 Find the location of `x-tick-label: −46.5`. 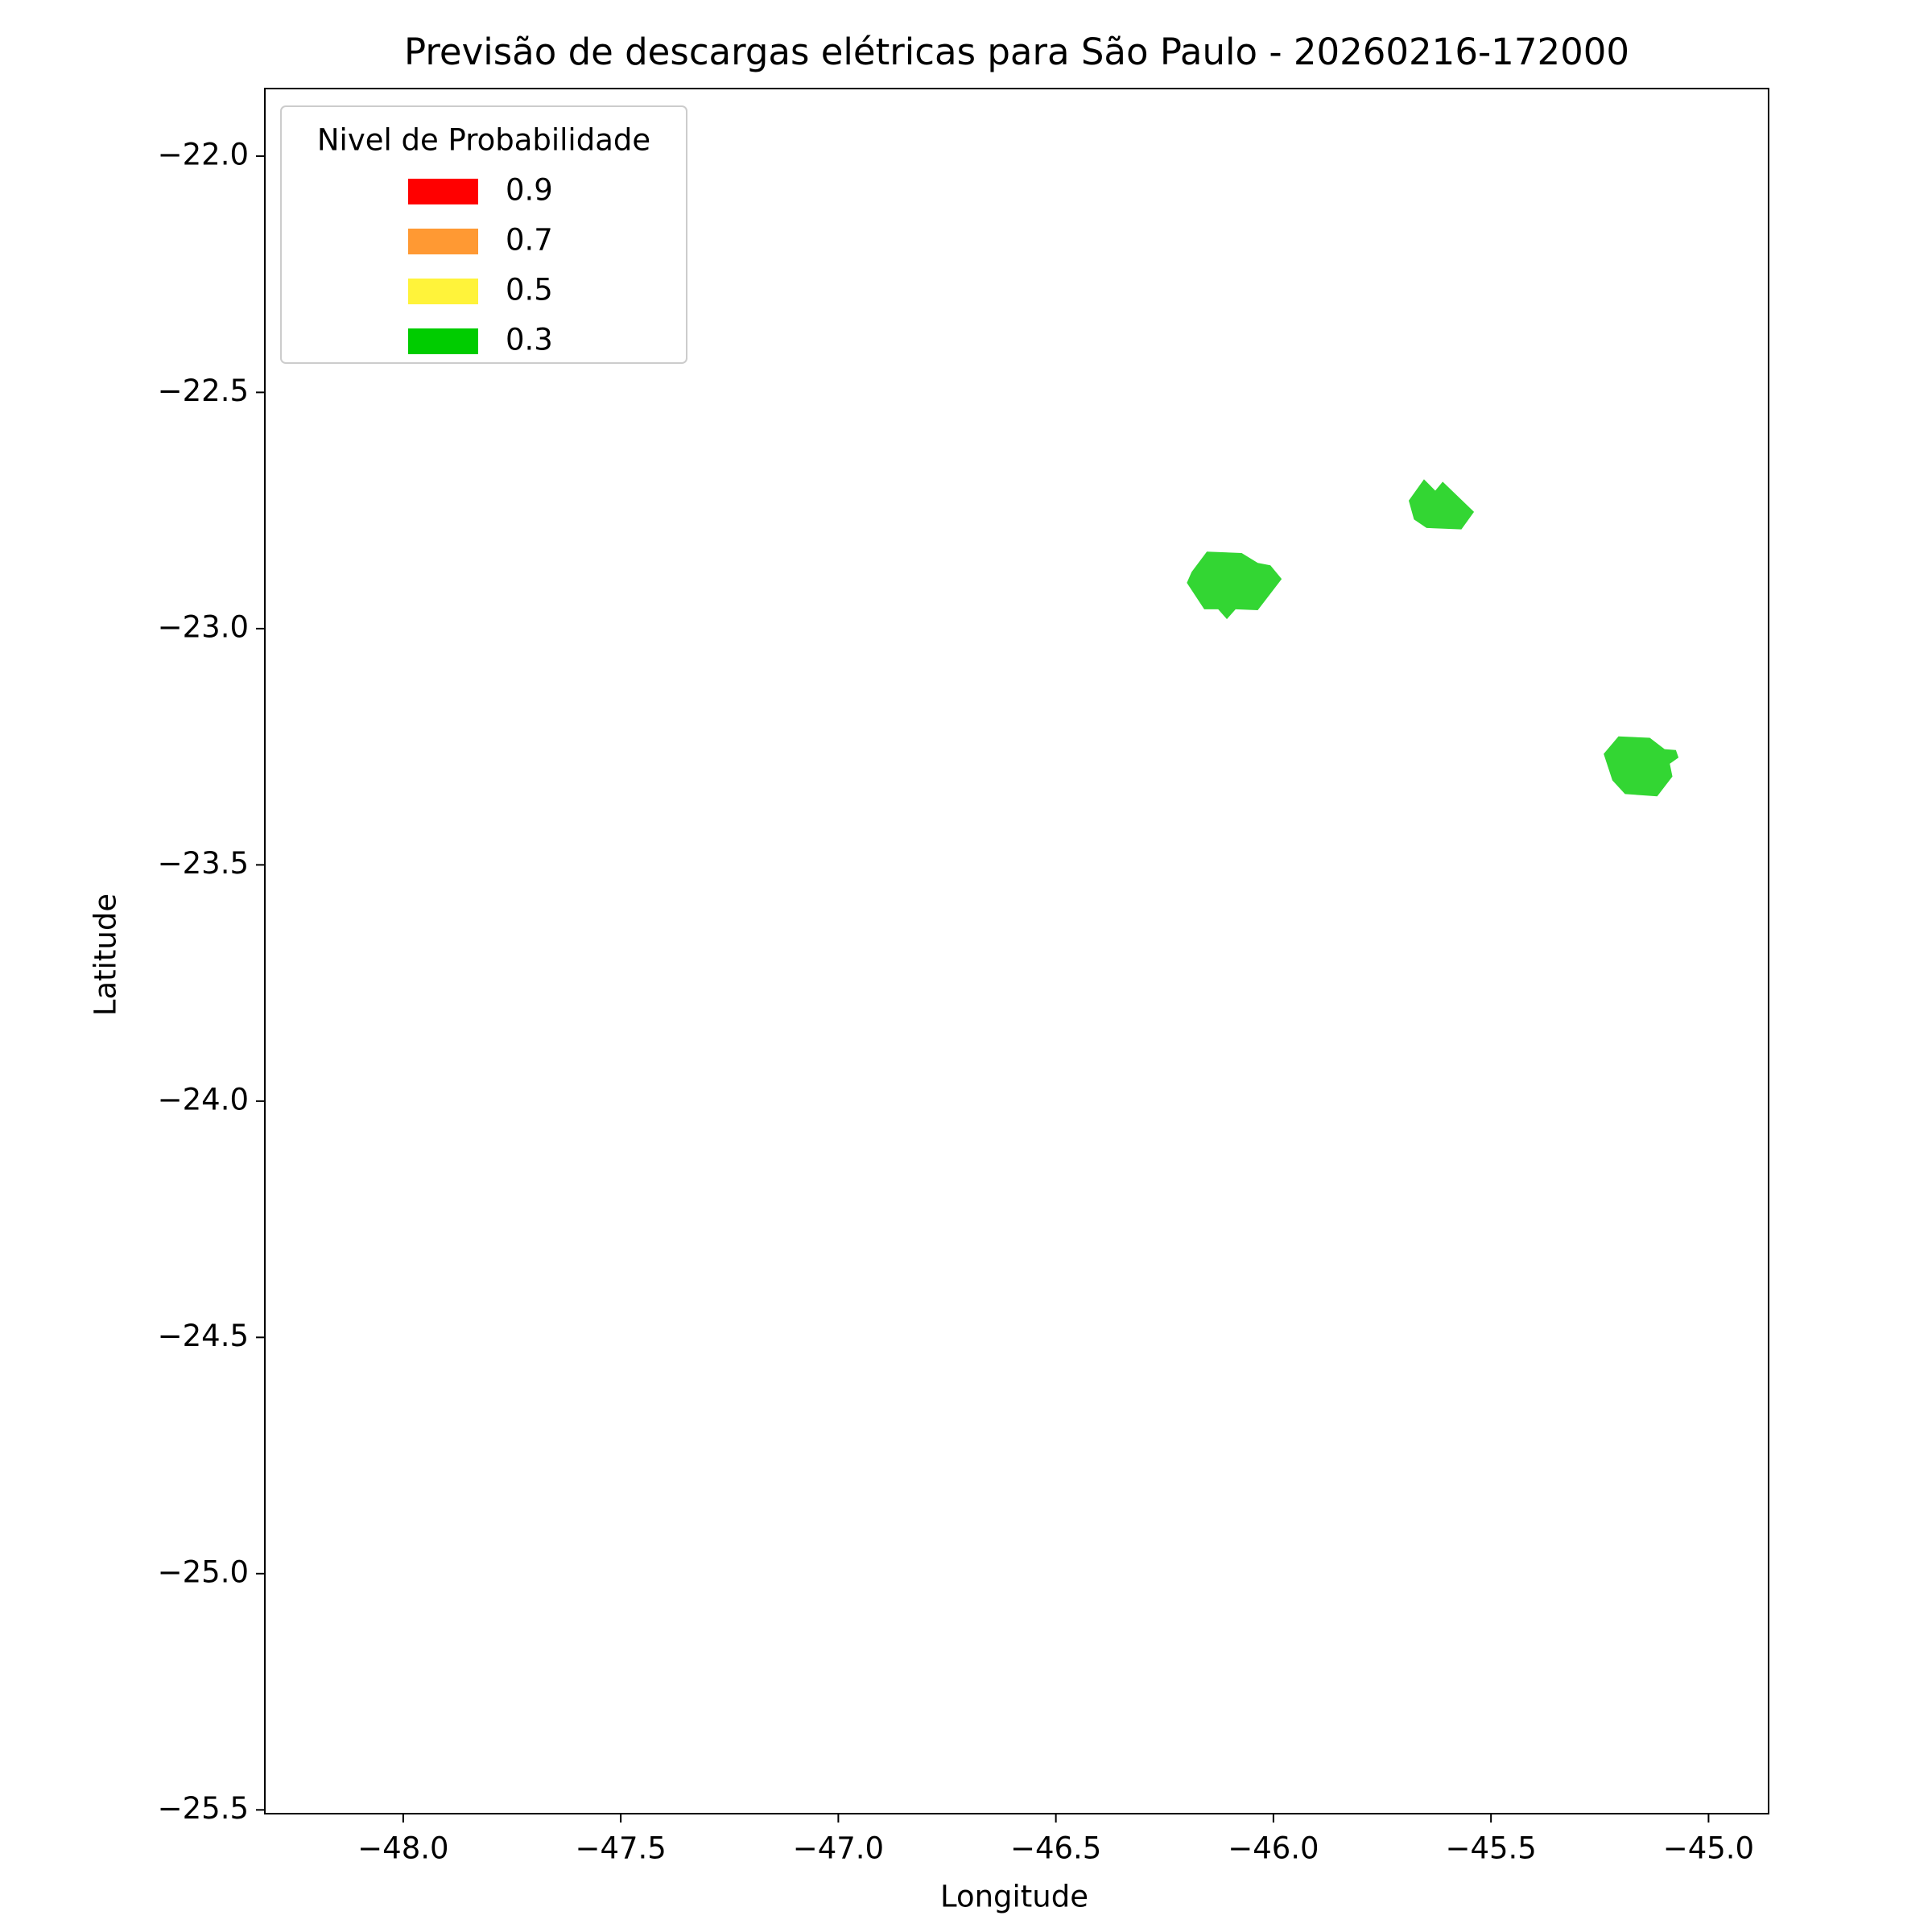

x-tick-label: −46.5 is located at coordinates (1055, 1849).